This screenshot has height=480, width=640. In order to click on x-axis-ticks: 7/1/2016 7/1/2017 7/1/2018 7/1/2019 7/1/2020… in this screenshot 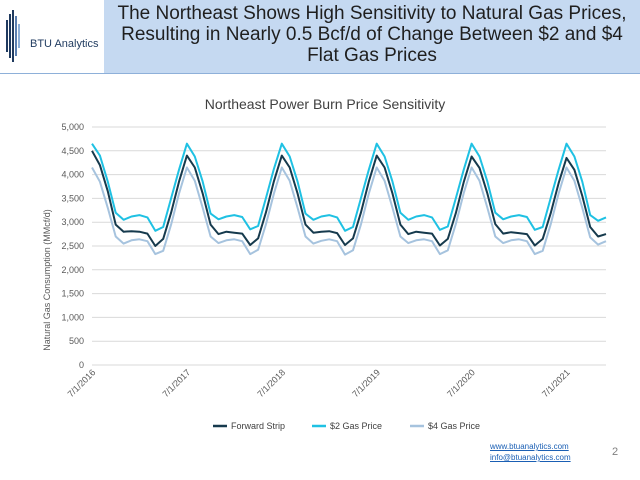, I will do `click(319, 383)`.